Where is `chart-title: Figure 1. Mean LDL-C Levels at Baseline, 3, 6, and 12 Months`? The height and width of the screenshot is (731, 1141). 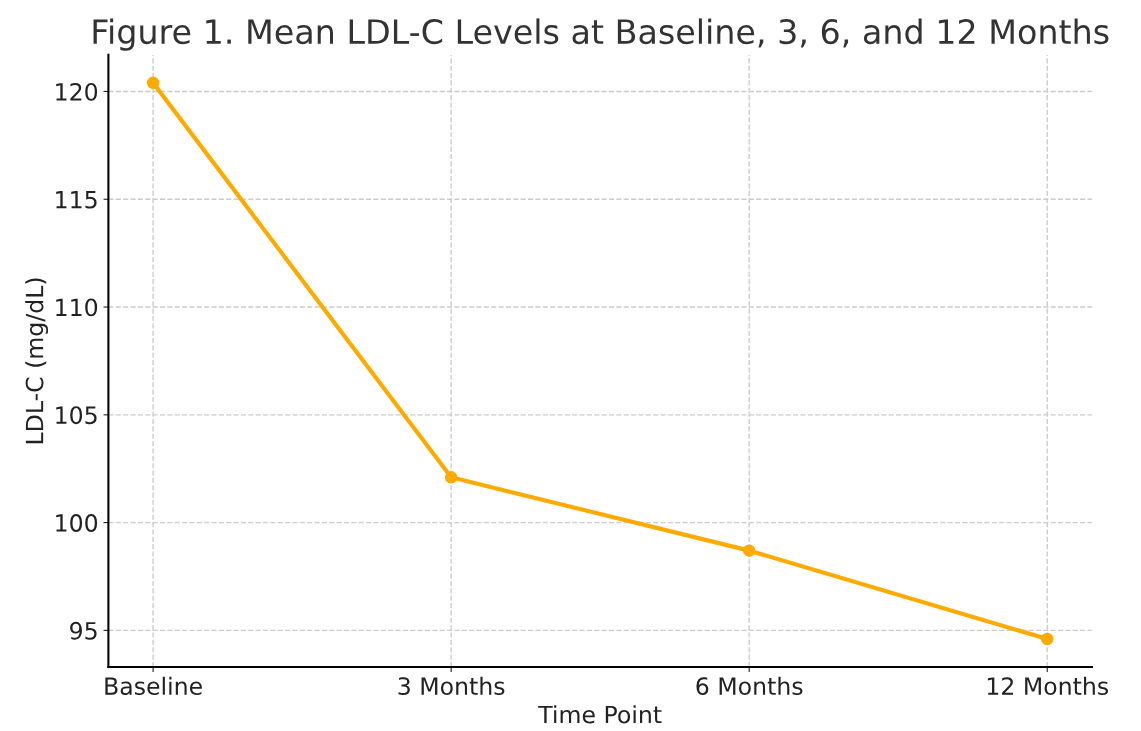
chart-title: Figure 1. Mean LDL-C Levels at Baseline, 3, 6, and 12 Months is located at coordinates (601, 34).